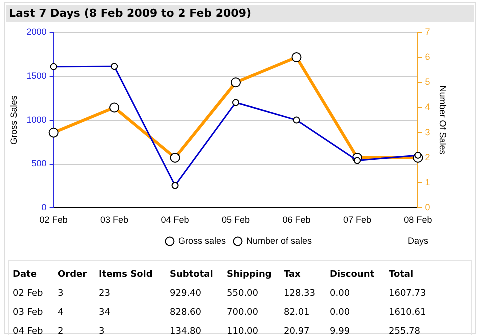 The width and height of the screenshot is (480, 335). Describe the element at coordinates (408, 294) in the screenshot. I see `text: 1607.73` at that location.